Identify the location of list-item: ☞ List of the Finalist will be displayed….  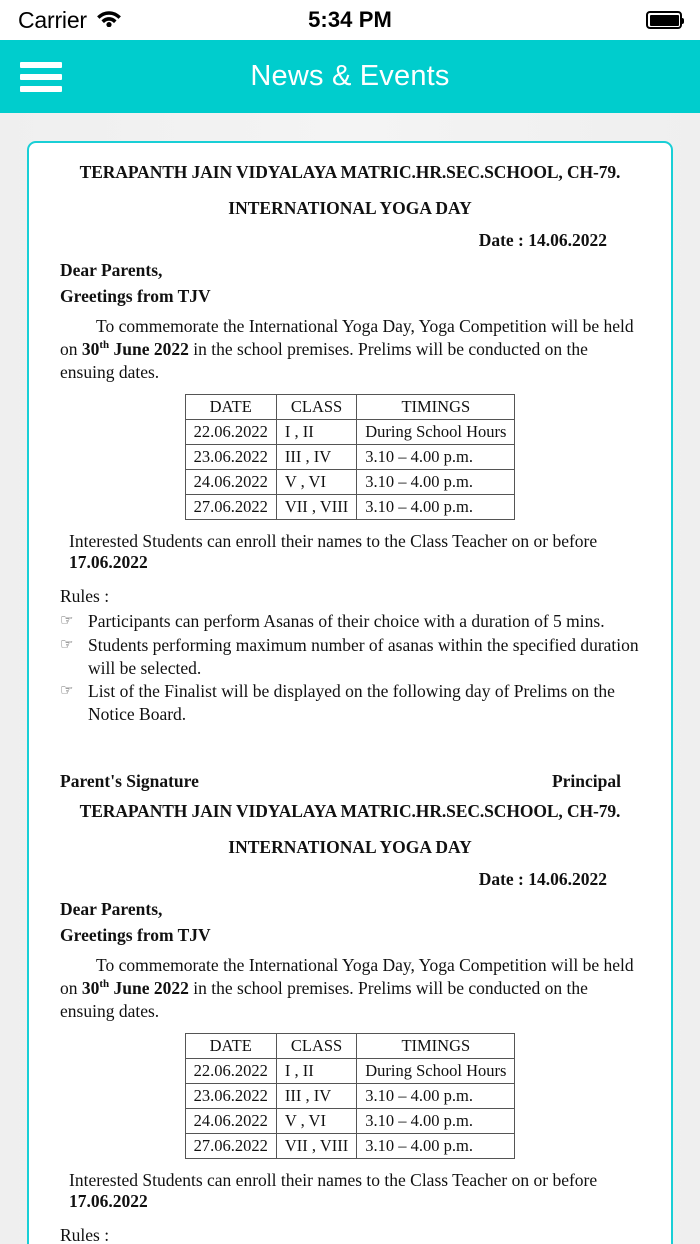
(350, 703).